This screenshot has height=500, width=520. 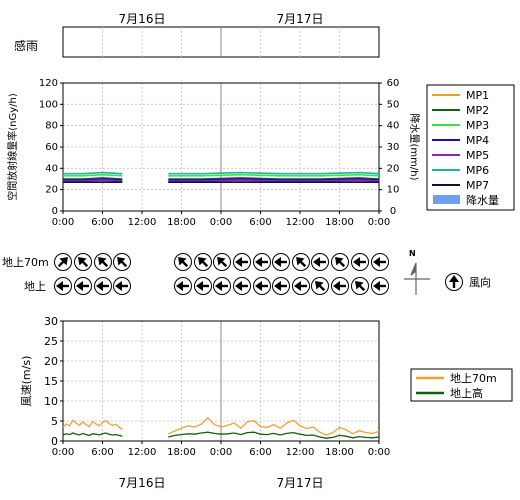 I want to click on legend-label-MP2: MP2, so click(x=477, y=110).